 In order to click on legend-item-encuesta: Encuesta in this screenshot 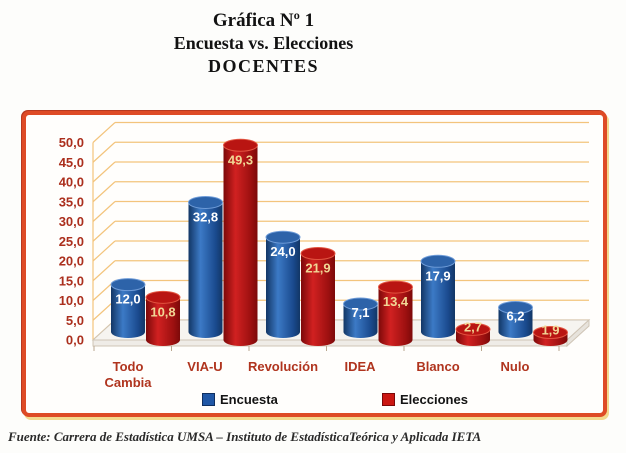, I will do `click(240, 399)`.